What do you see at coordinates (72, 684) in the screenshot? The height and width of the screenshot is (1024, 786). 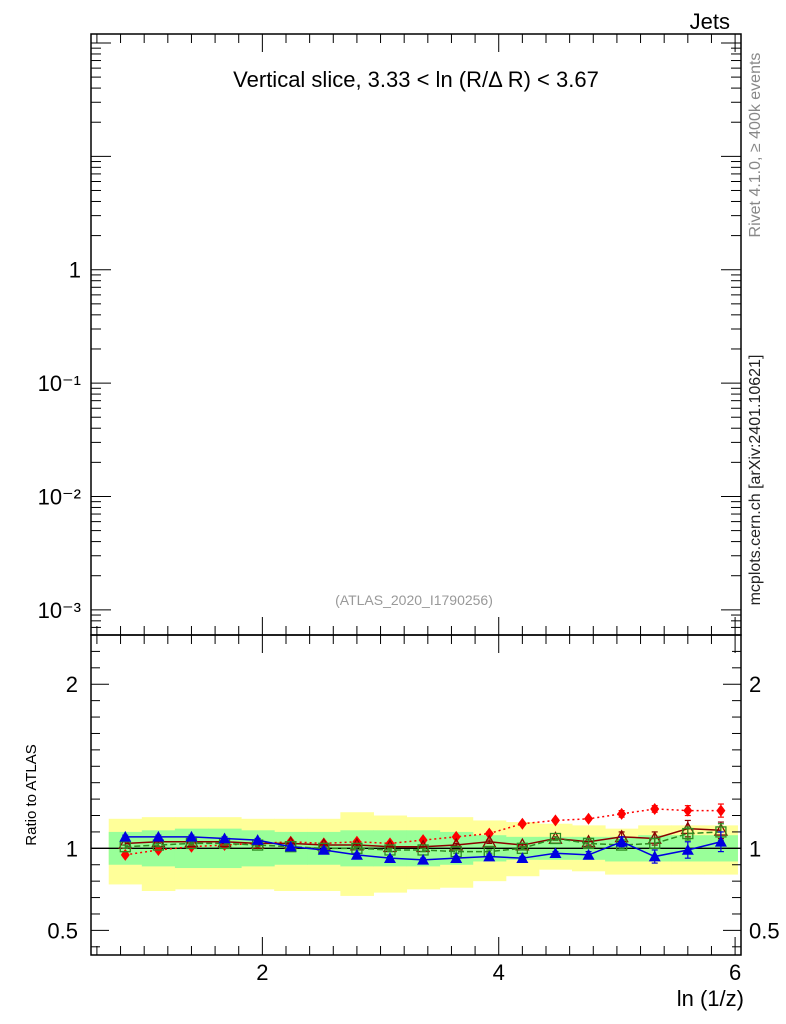 I see `ratio-y-tick-label-left: 2` at bounding box center [72, 684].